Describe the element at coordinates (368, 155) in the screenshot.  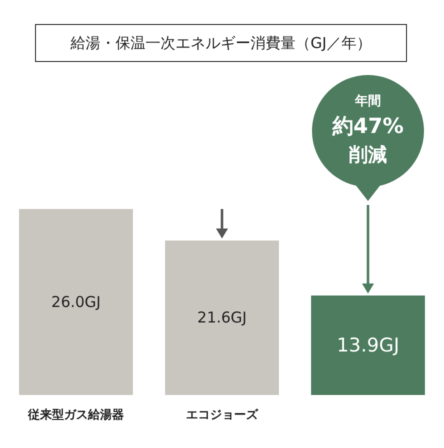
I see `text: 削減` at that location.